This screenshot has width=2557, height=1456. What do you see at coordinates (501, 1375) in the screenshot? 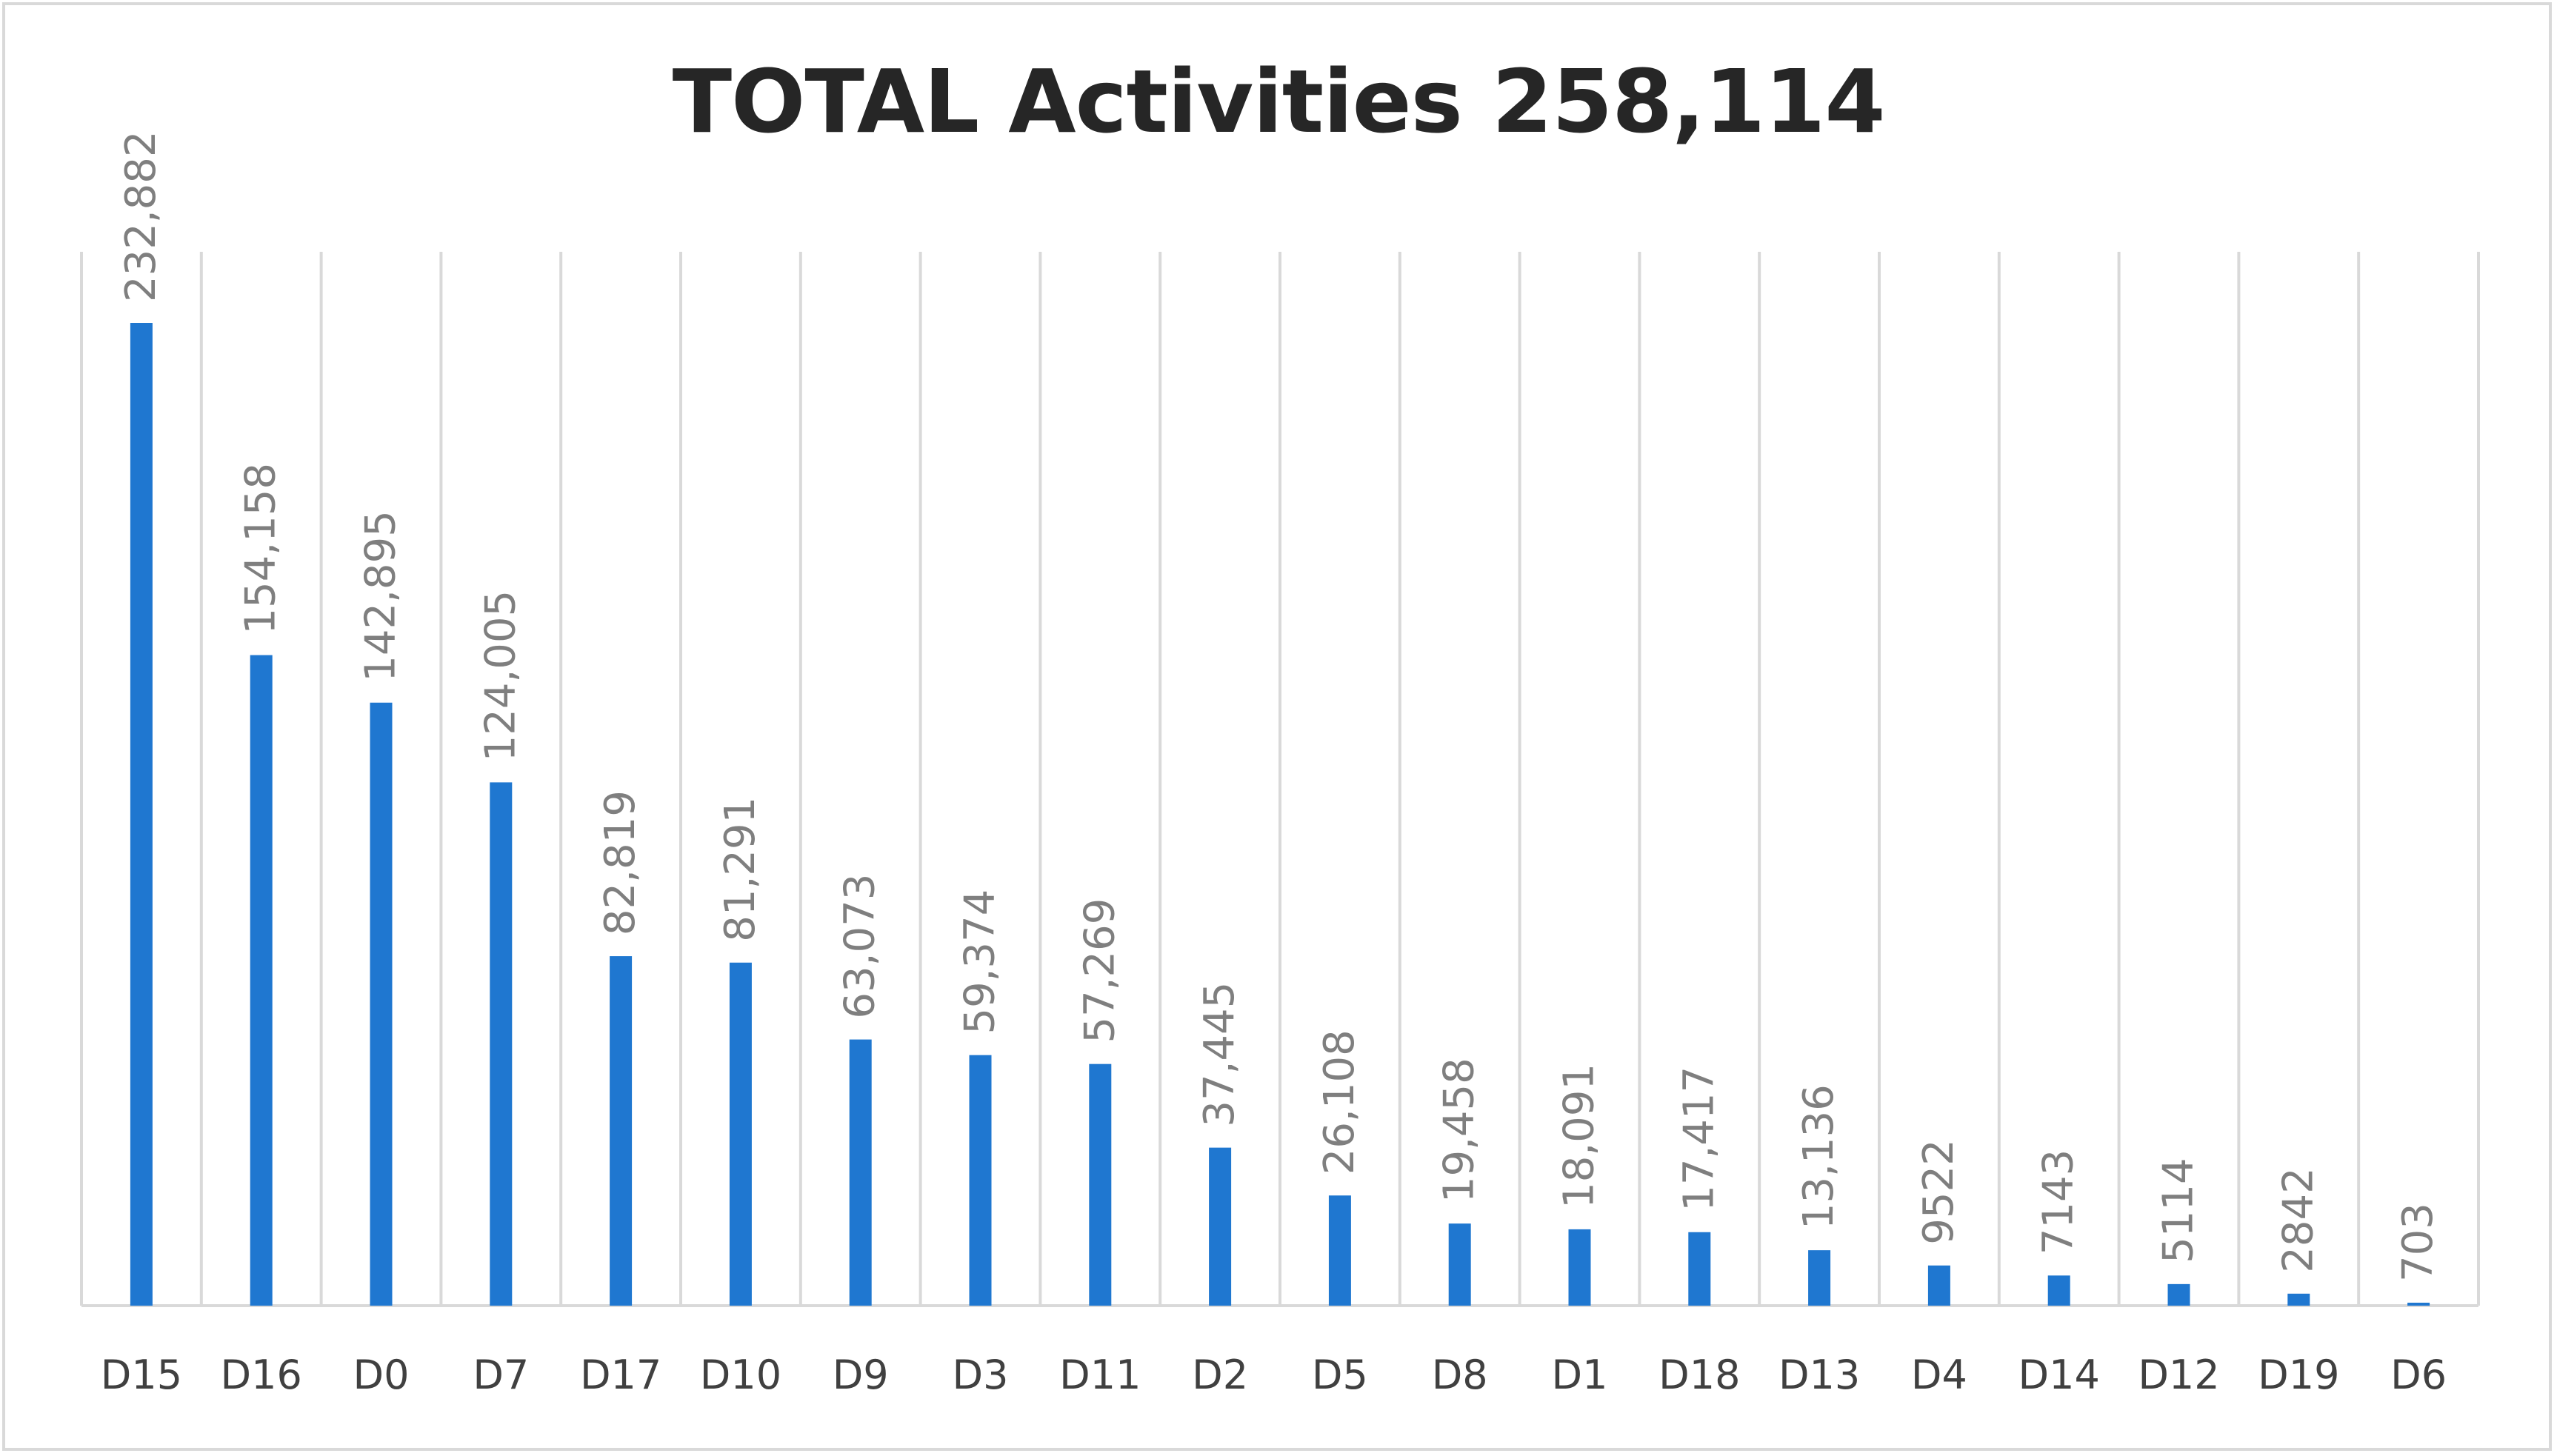
I see `tick-label-D7: D7` at bounding box center [501, 1375].